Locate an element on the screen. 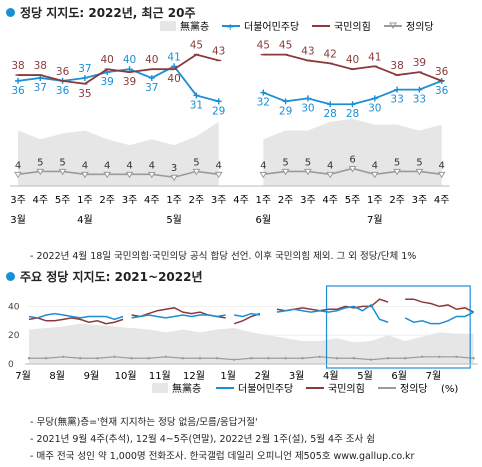  legend-none-swatch is located at coordinates (168, 26).